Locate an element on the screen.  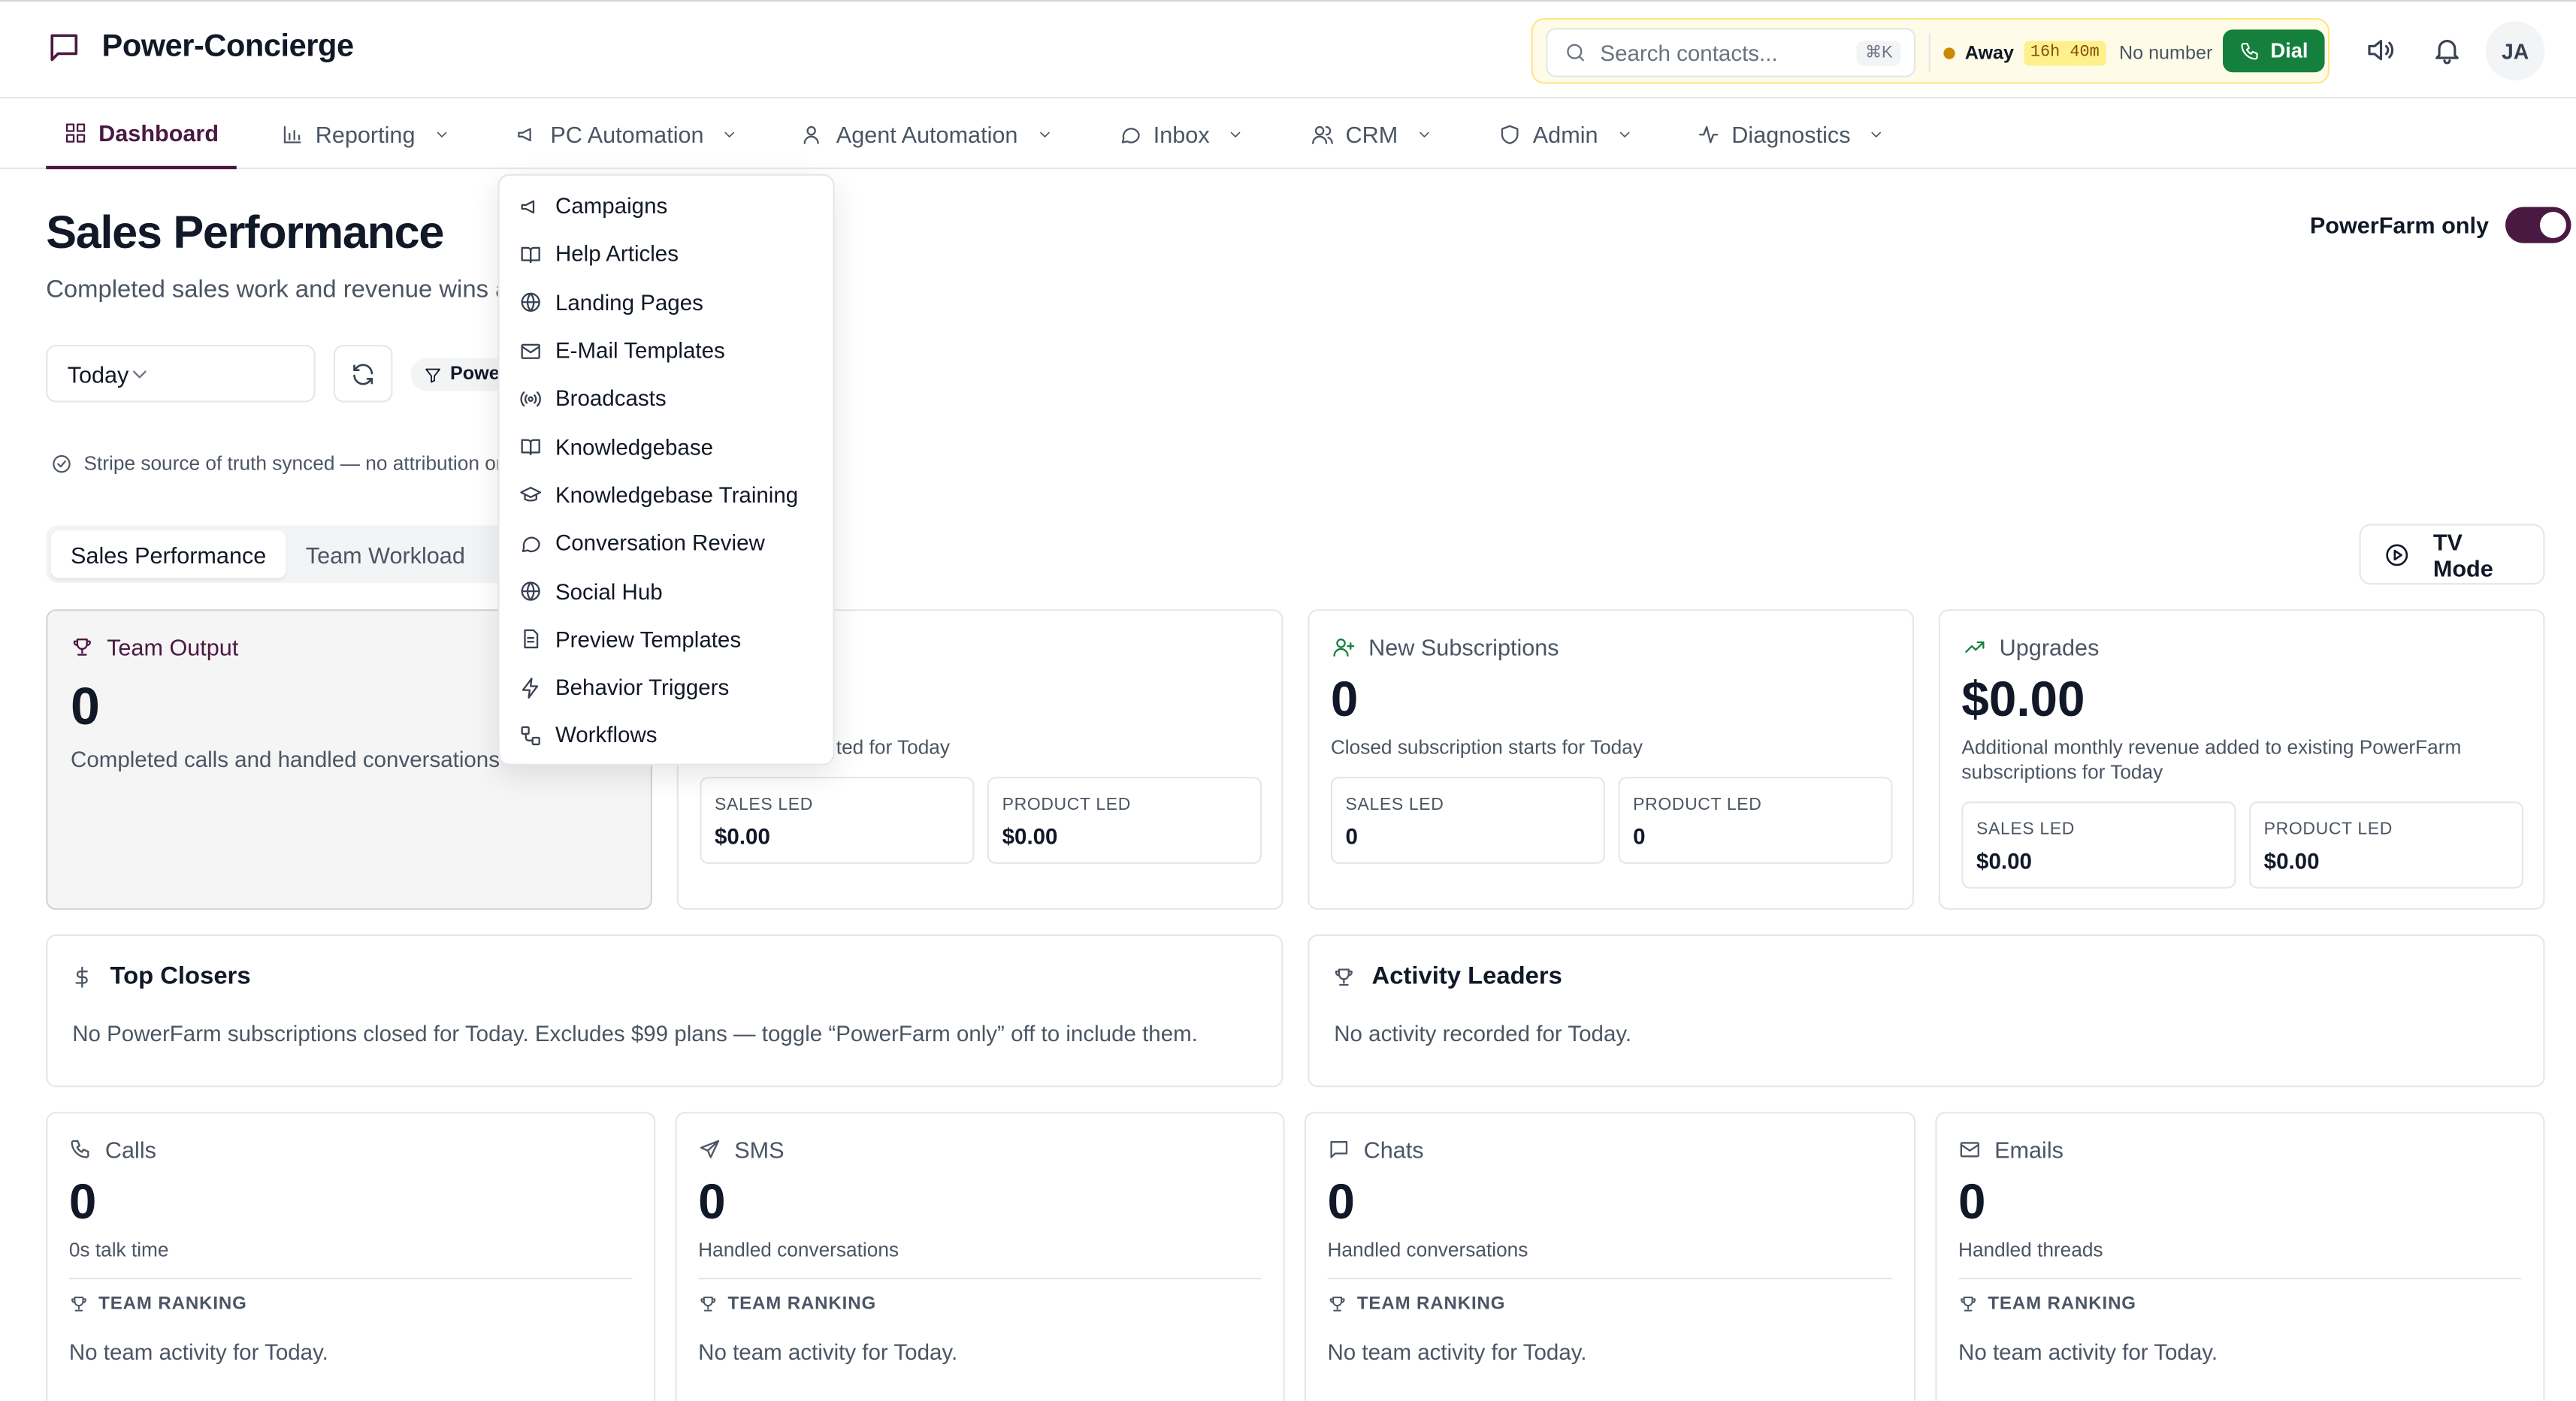
menu-item-preview-templates: Preview Templates is located at coordinates (667, 639).